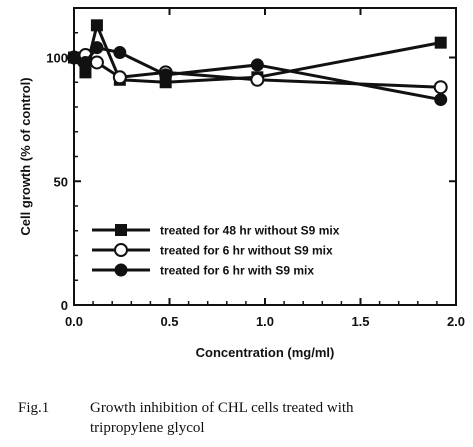 This screenshot has width=473, height=447. Describe the element at coordinates (64, 305) in the screenshot. I see `y-tick-label: 0` at that location.